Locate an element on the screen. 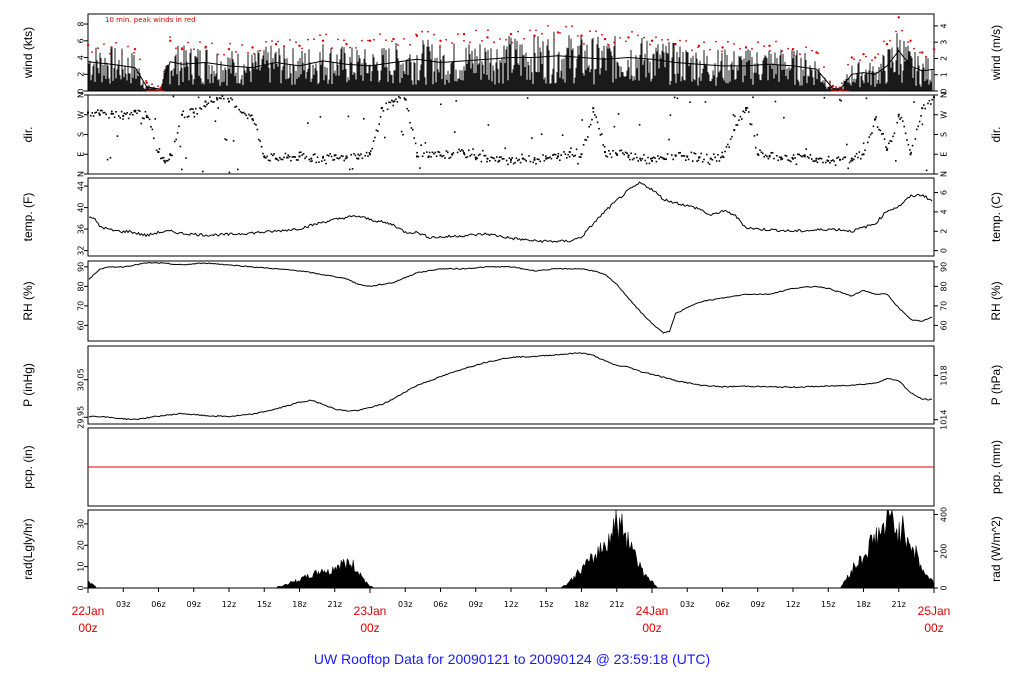 The width and height of the screenshot is (1024, 700). panel-temp: temp. (F) temp. (C) 32 36 40 44 0 2 4 6 is located at coordinates (512, 217).